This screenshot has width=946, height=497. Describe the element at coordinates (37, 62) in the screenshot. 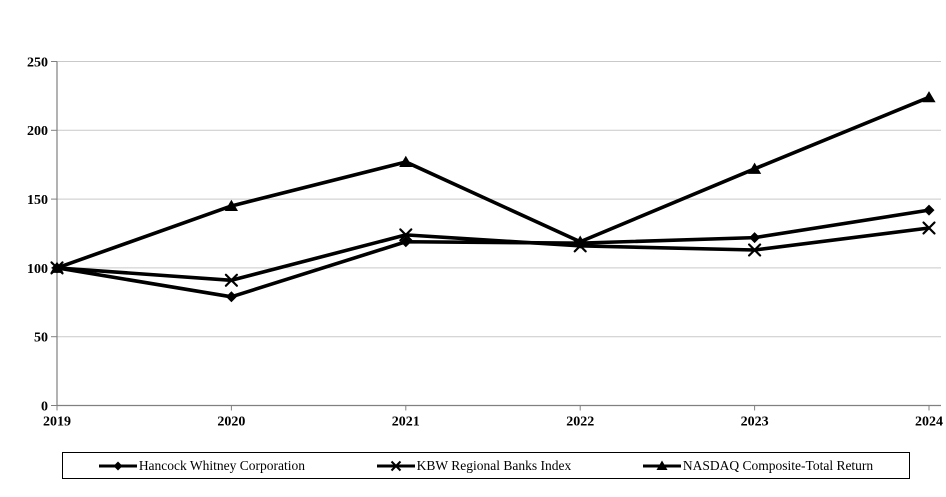

I see `y-axis-label-250: 250` at that location.